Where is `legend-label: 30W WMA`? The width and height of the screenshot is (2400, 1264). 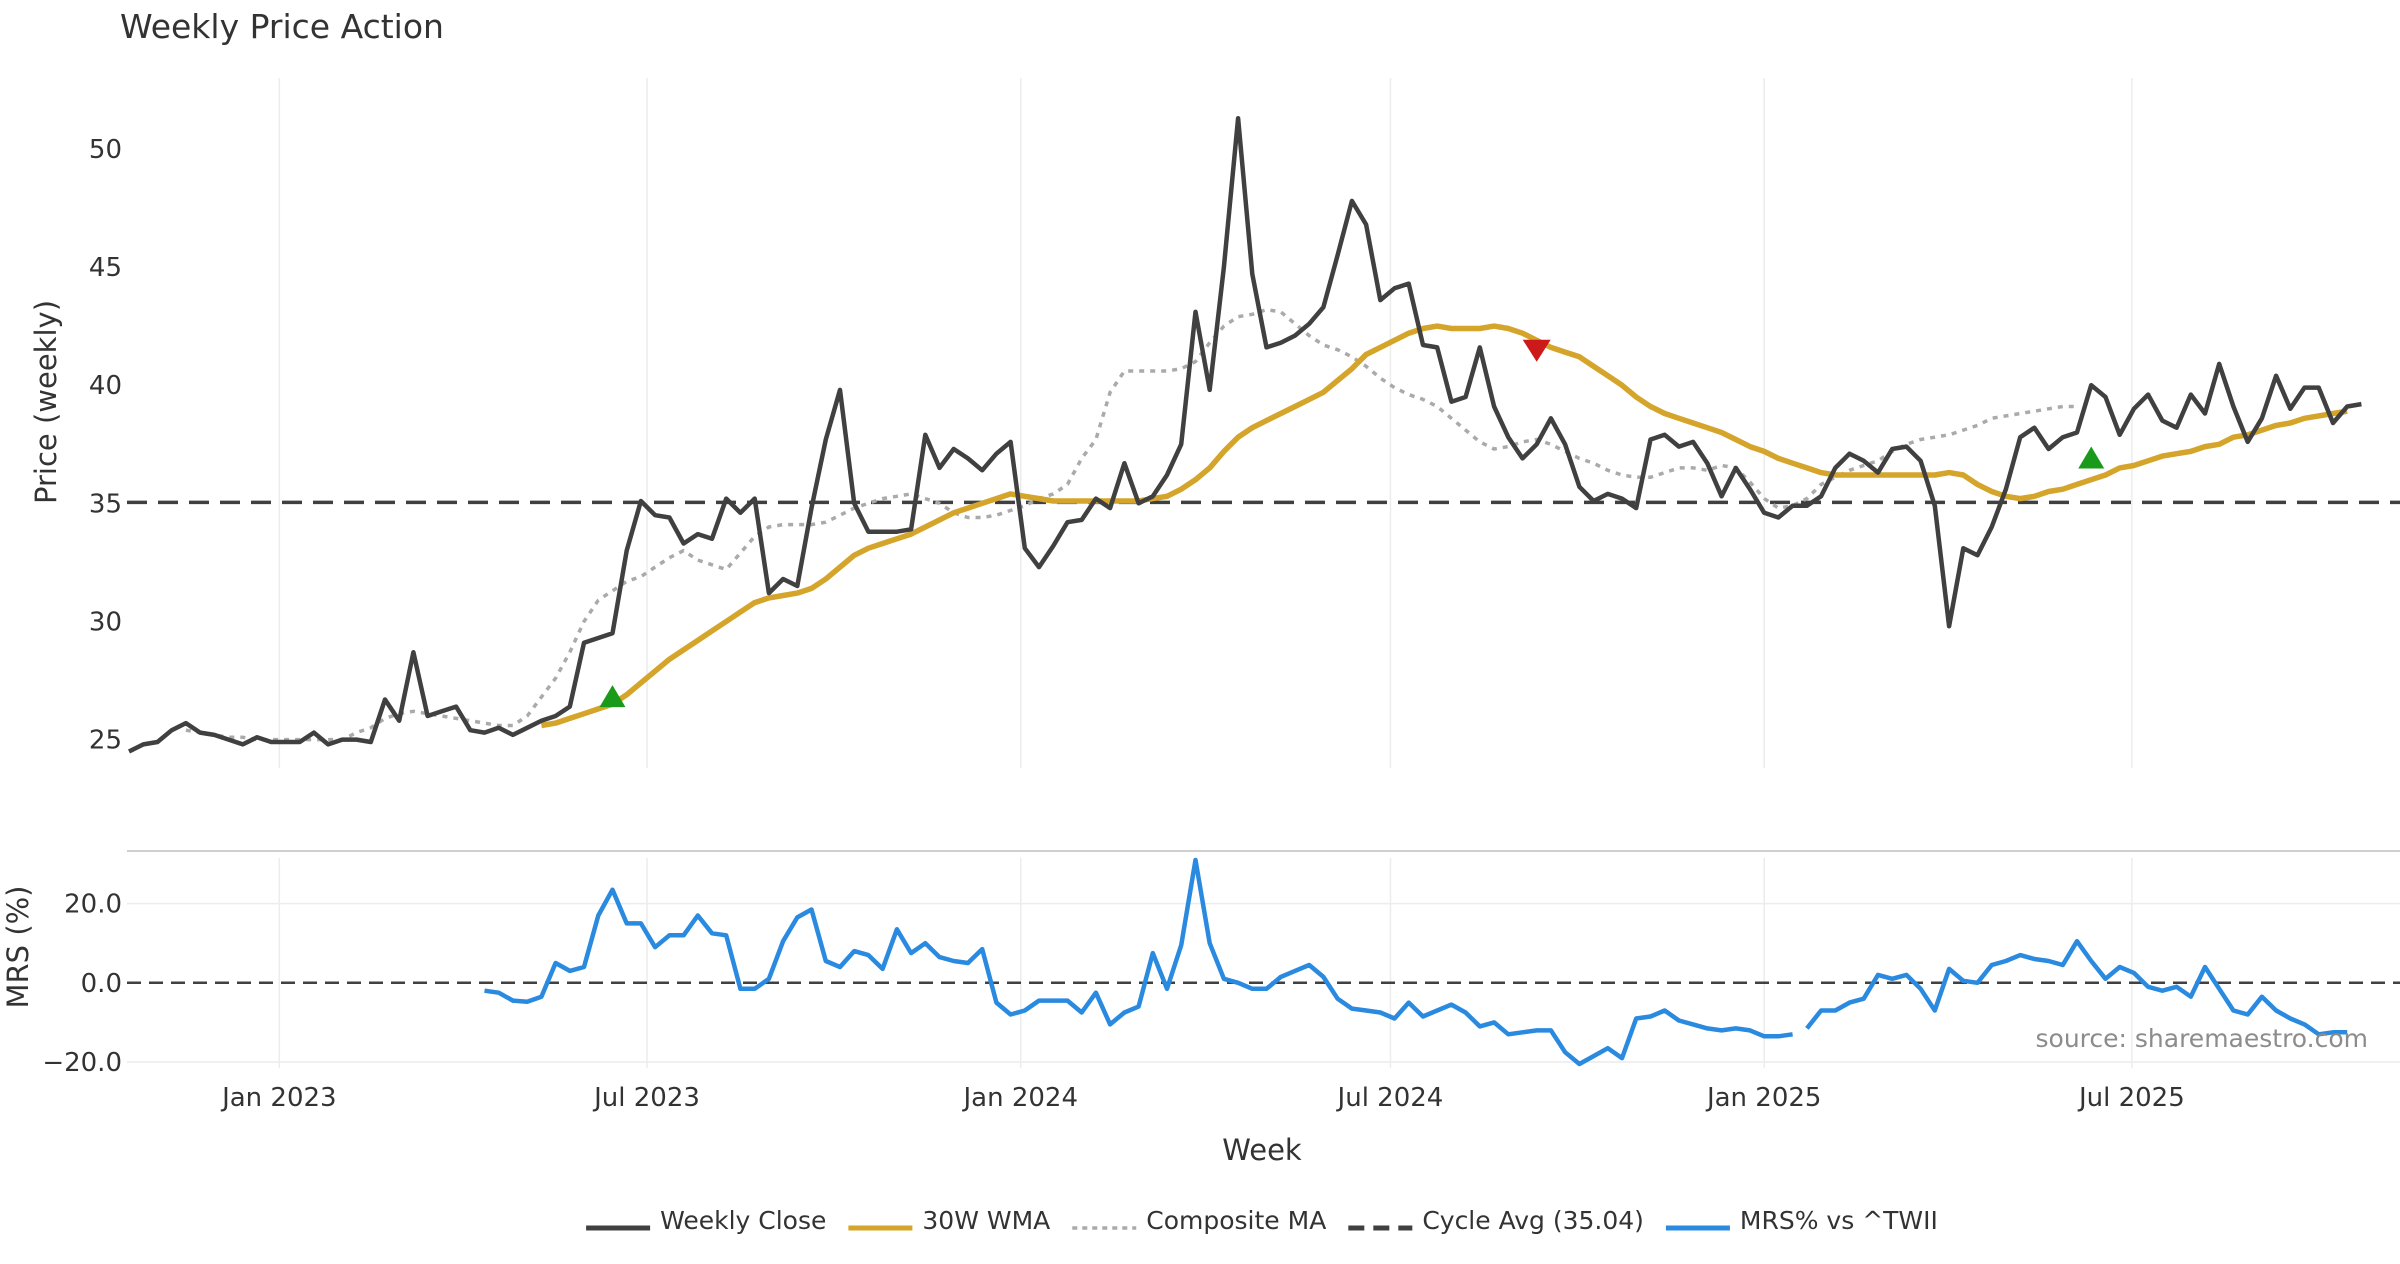
legend-label: 30W WMA is located at coordinates (986, 1220).